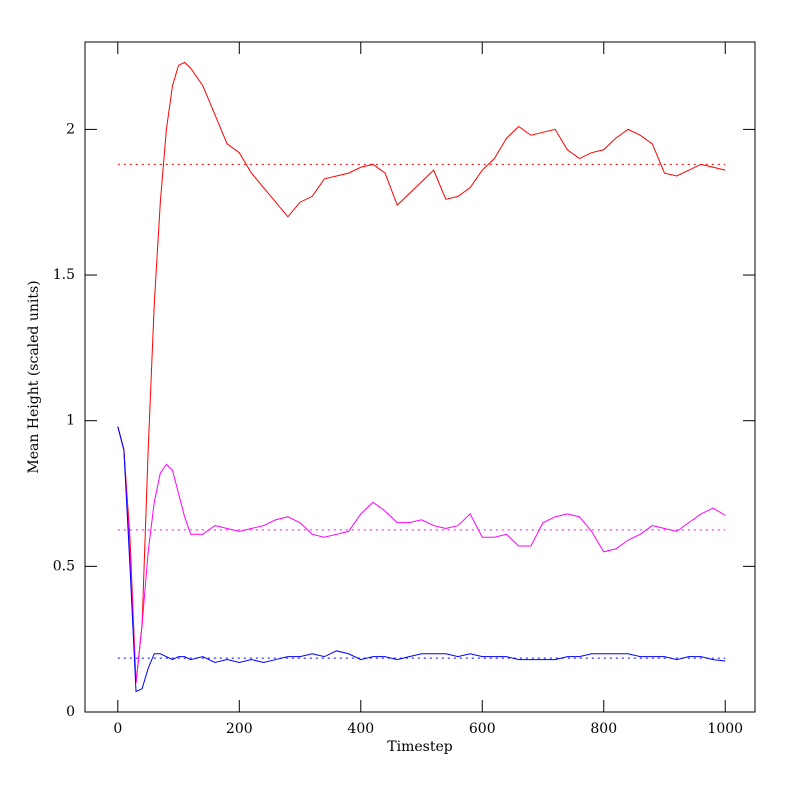 The width and height of the screenshot is (797, 797). What do you see at coordinates (603, 729) in the screenshot?
I see `x-tick-label: 800` at bounding box center [603, 729].